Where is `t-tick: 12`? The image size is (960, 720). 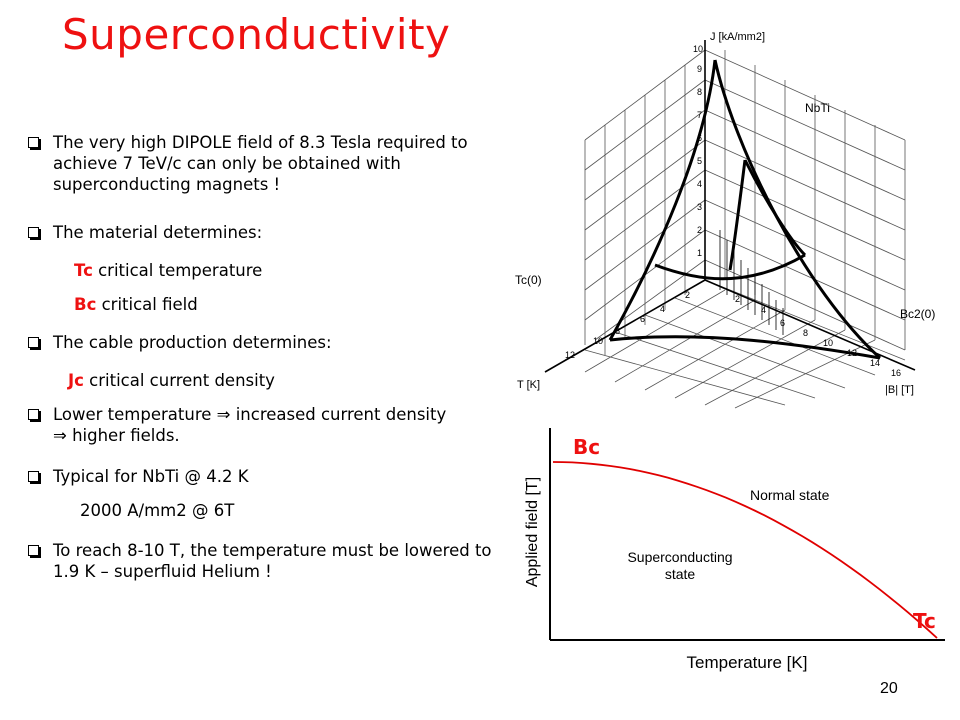 t-tick: 12 is located at coordinates (570, 355).